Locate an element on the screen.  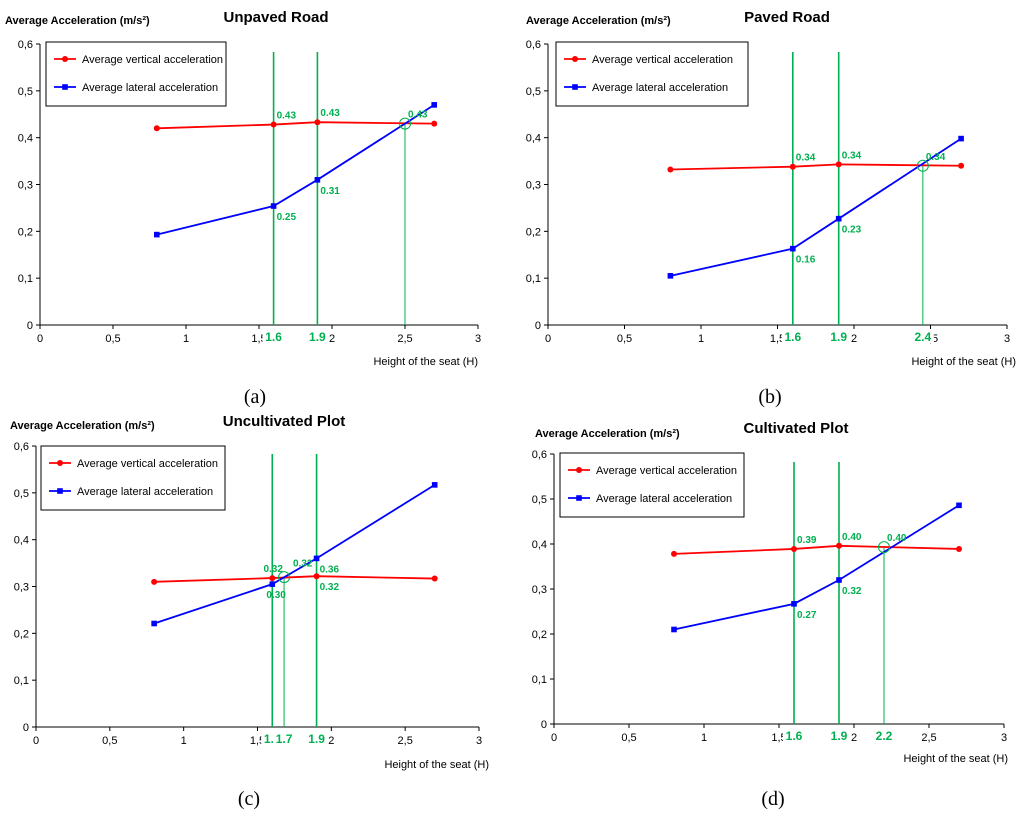
reference-x-label: 2.2 is located at coordinates (884, 736).